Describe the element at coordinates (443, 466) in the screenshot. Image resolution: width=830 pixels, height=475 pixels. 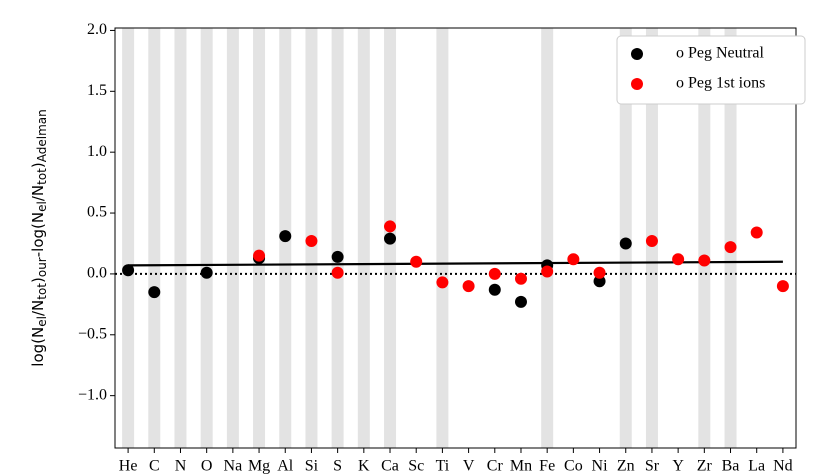
I see `x-tick-label: Ti` at that location.